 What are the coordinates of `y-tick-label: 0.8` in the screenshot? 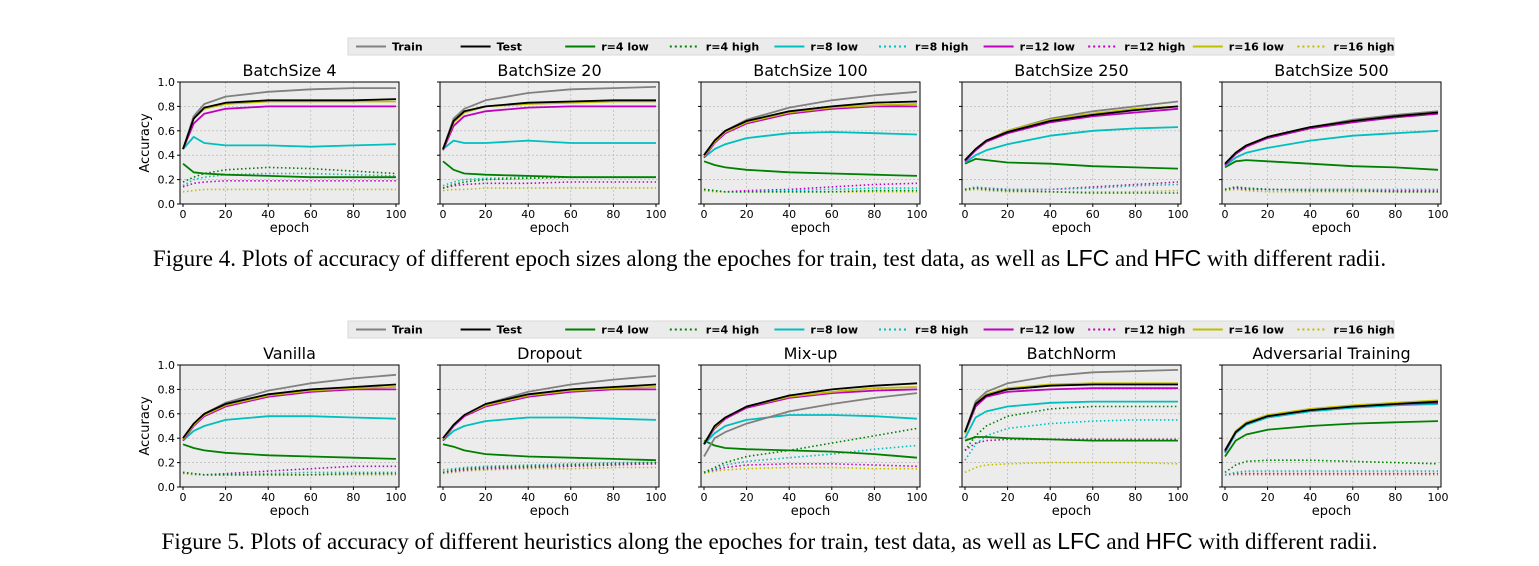 It's located at (167, 389).